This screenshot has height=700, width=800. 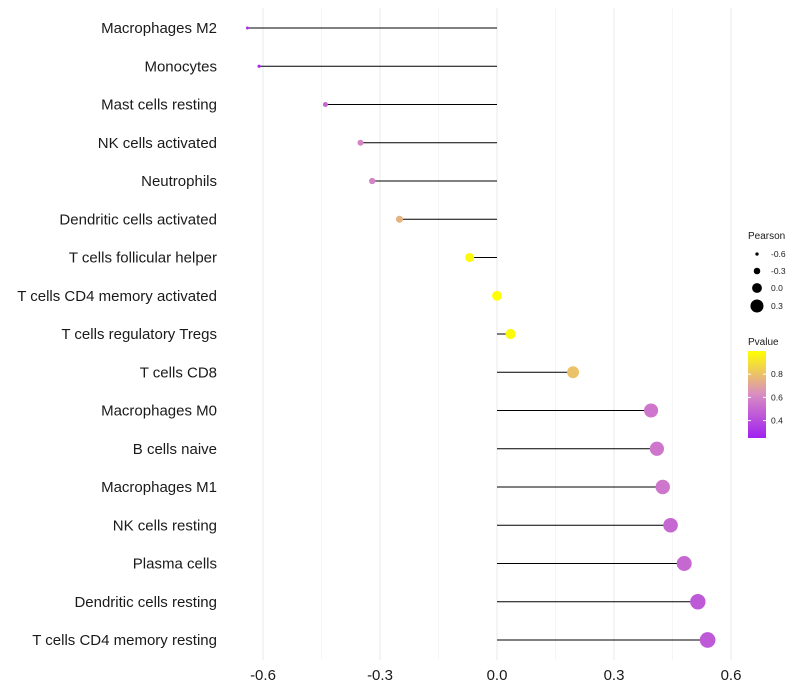 I want to click on legend-pvalue-label-2: 0.4, so click(x=777, y=421).